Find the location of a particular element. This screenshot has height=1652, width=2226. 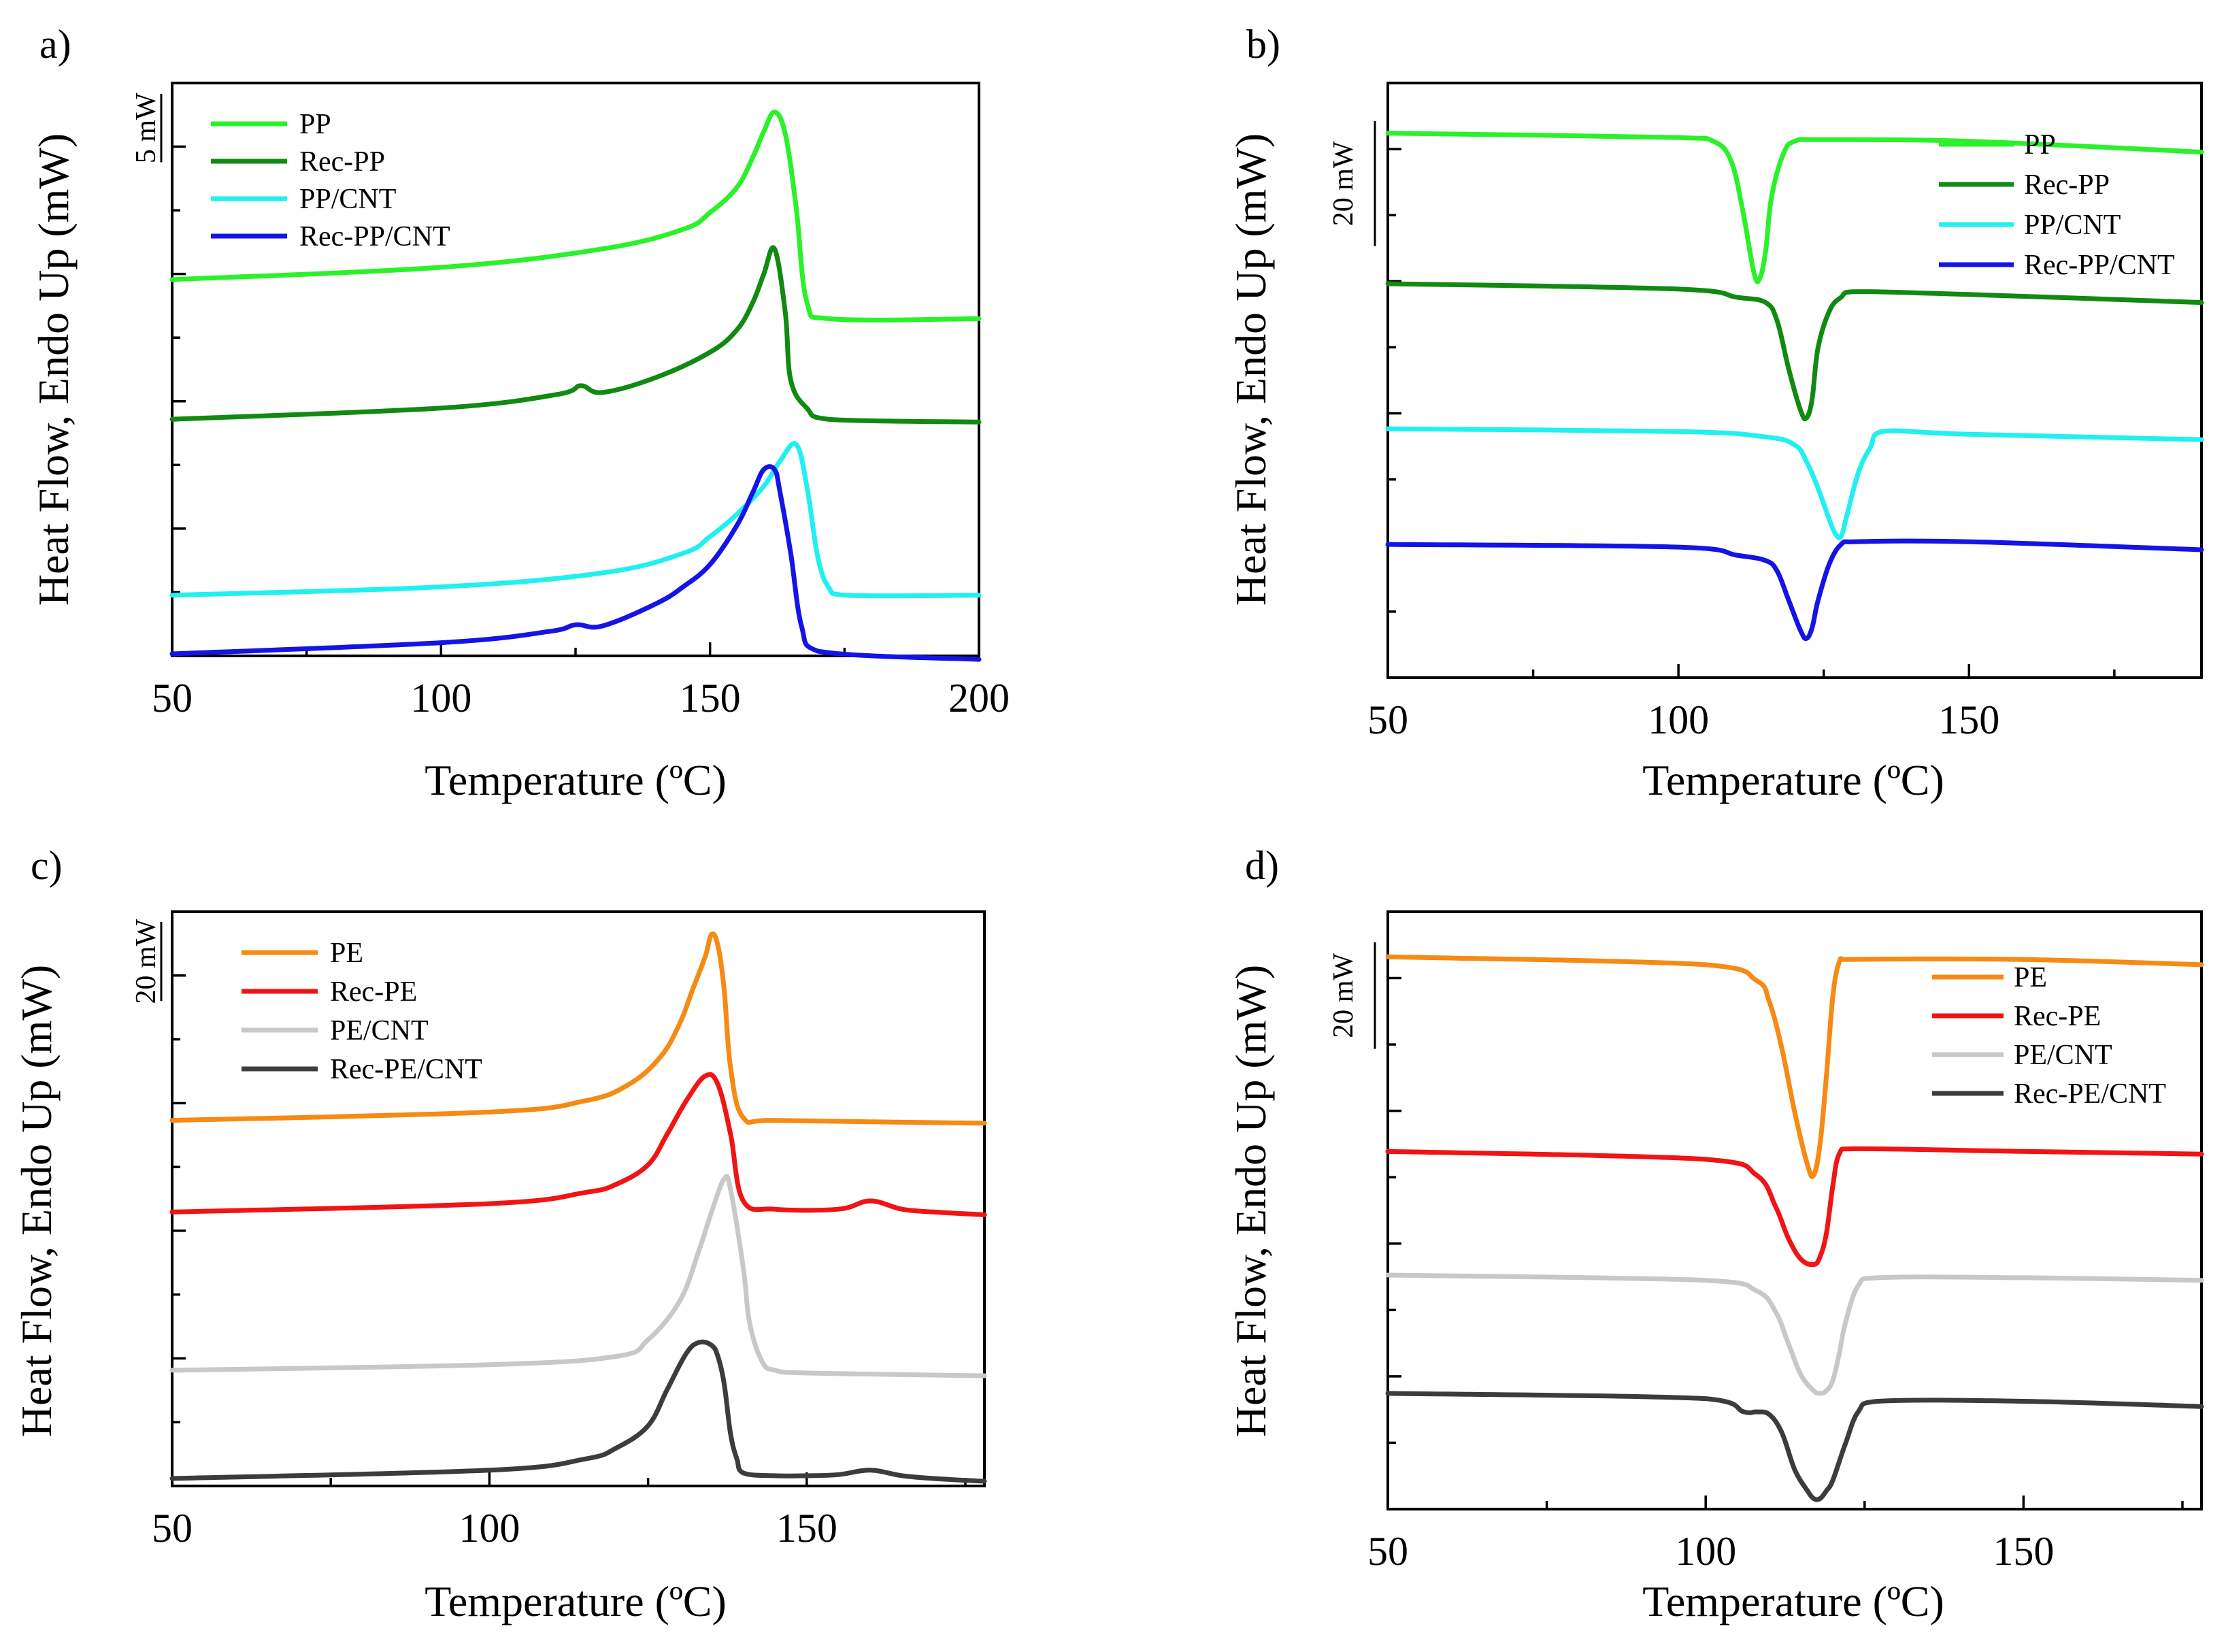

panel-label: b) is located at coordinates (1263, 44).